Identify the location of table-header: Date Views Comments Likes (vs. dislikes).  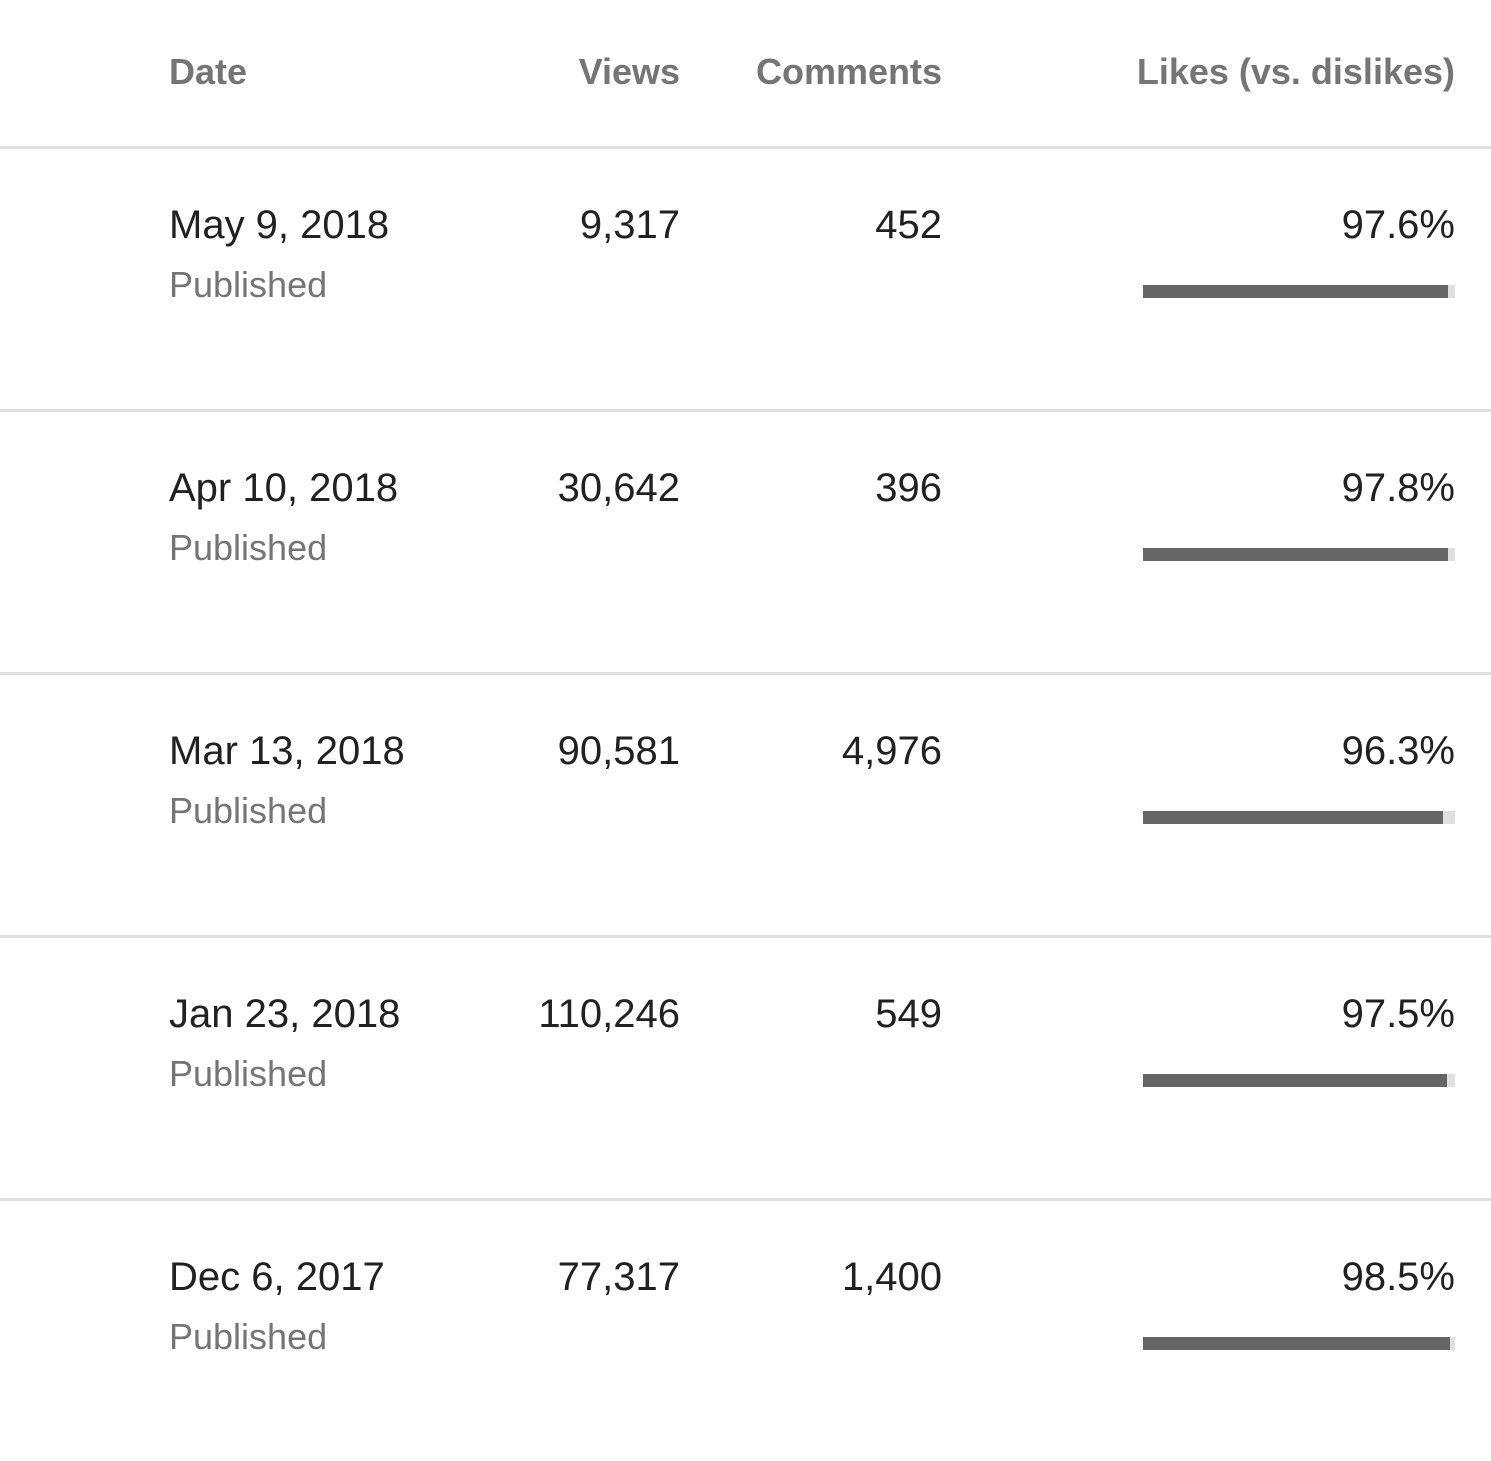
(745, 74).